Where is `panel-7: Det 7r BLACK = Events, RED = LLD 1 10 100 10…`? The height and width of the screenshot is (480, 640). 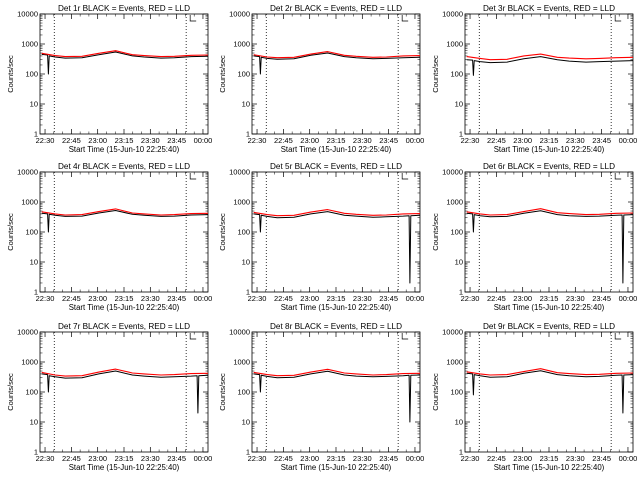
panel-7: Det 7r BLACK = Events, RED = LLD 1 10 100 10… is located at coordinates (109, 397).